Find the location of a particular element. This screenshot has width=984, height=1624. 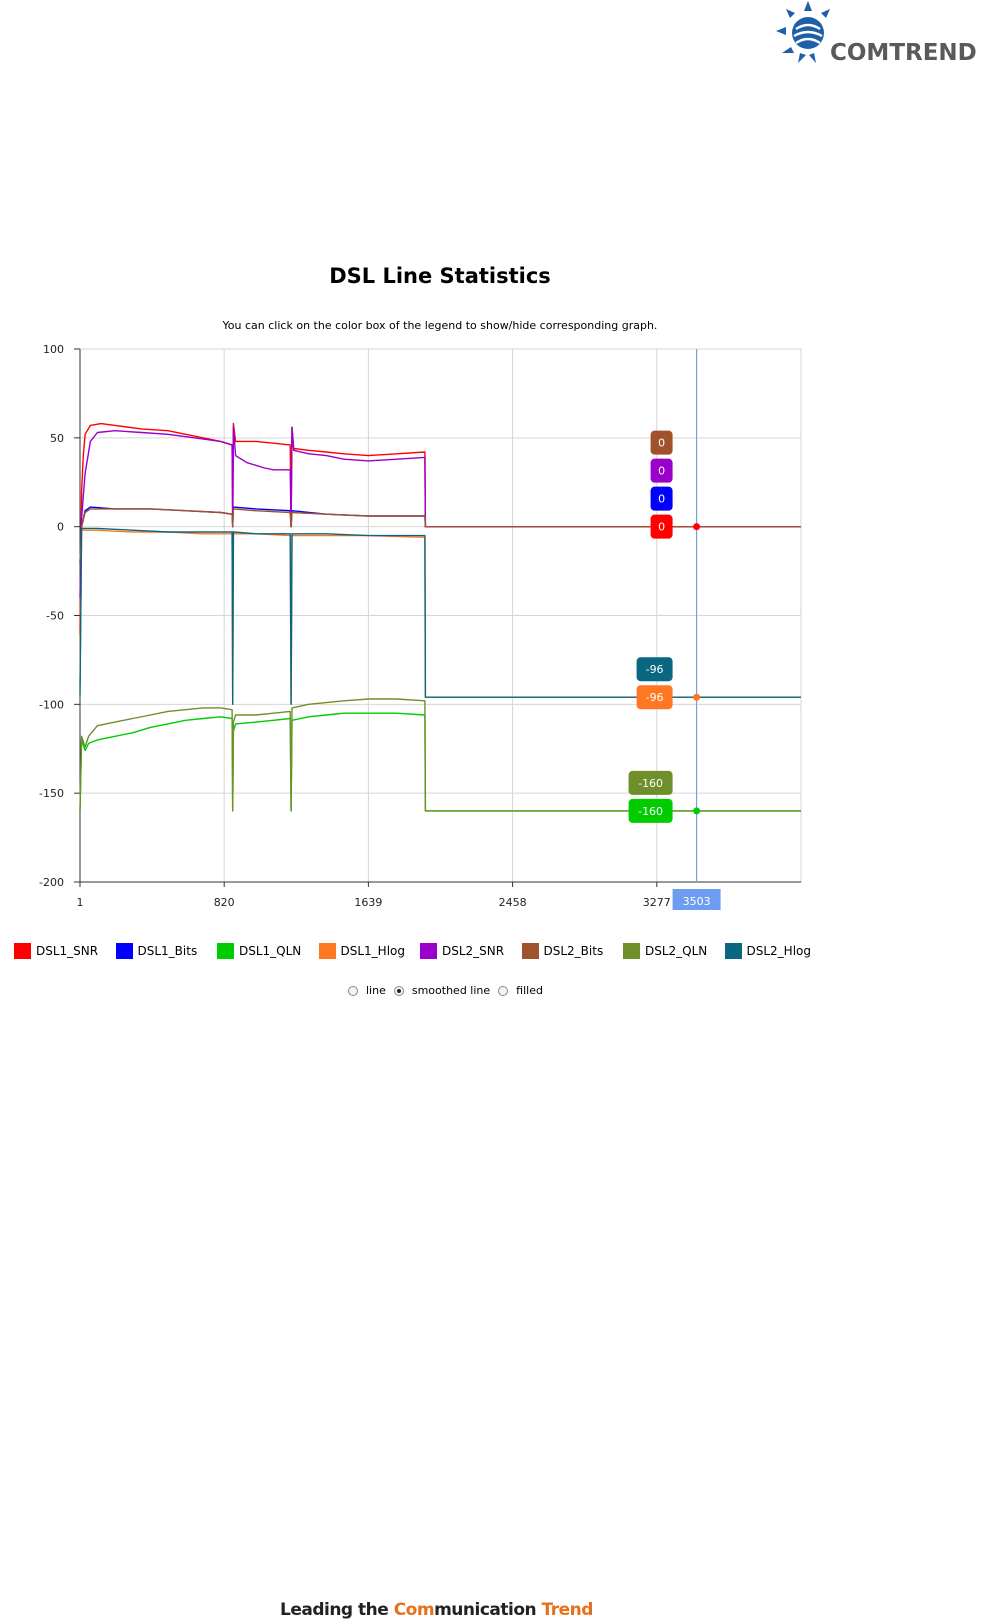

tagline-part-2a: Com is located at coordinates (414, 1610).